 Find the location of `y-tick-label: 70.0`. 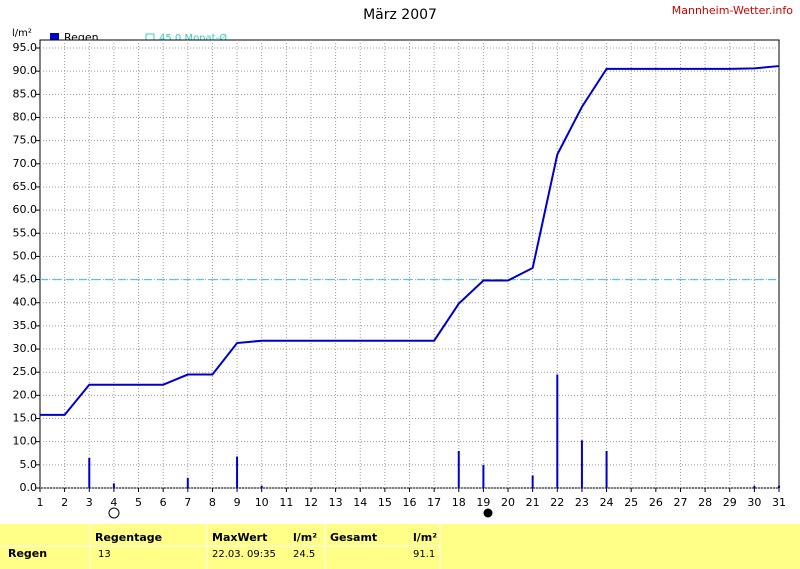

y-tick-label: 70.0 is located at coordinates (25, 163).